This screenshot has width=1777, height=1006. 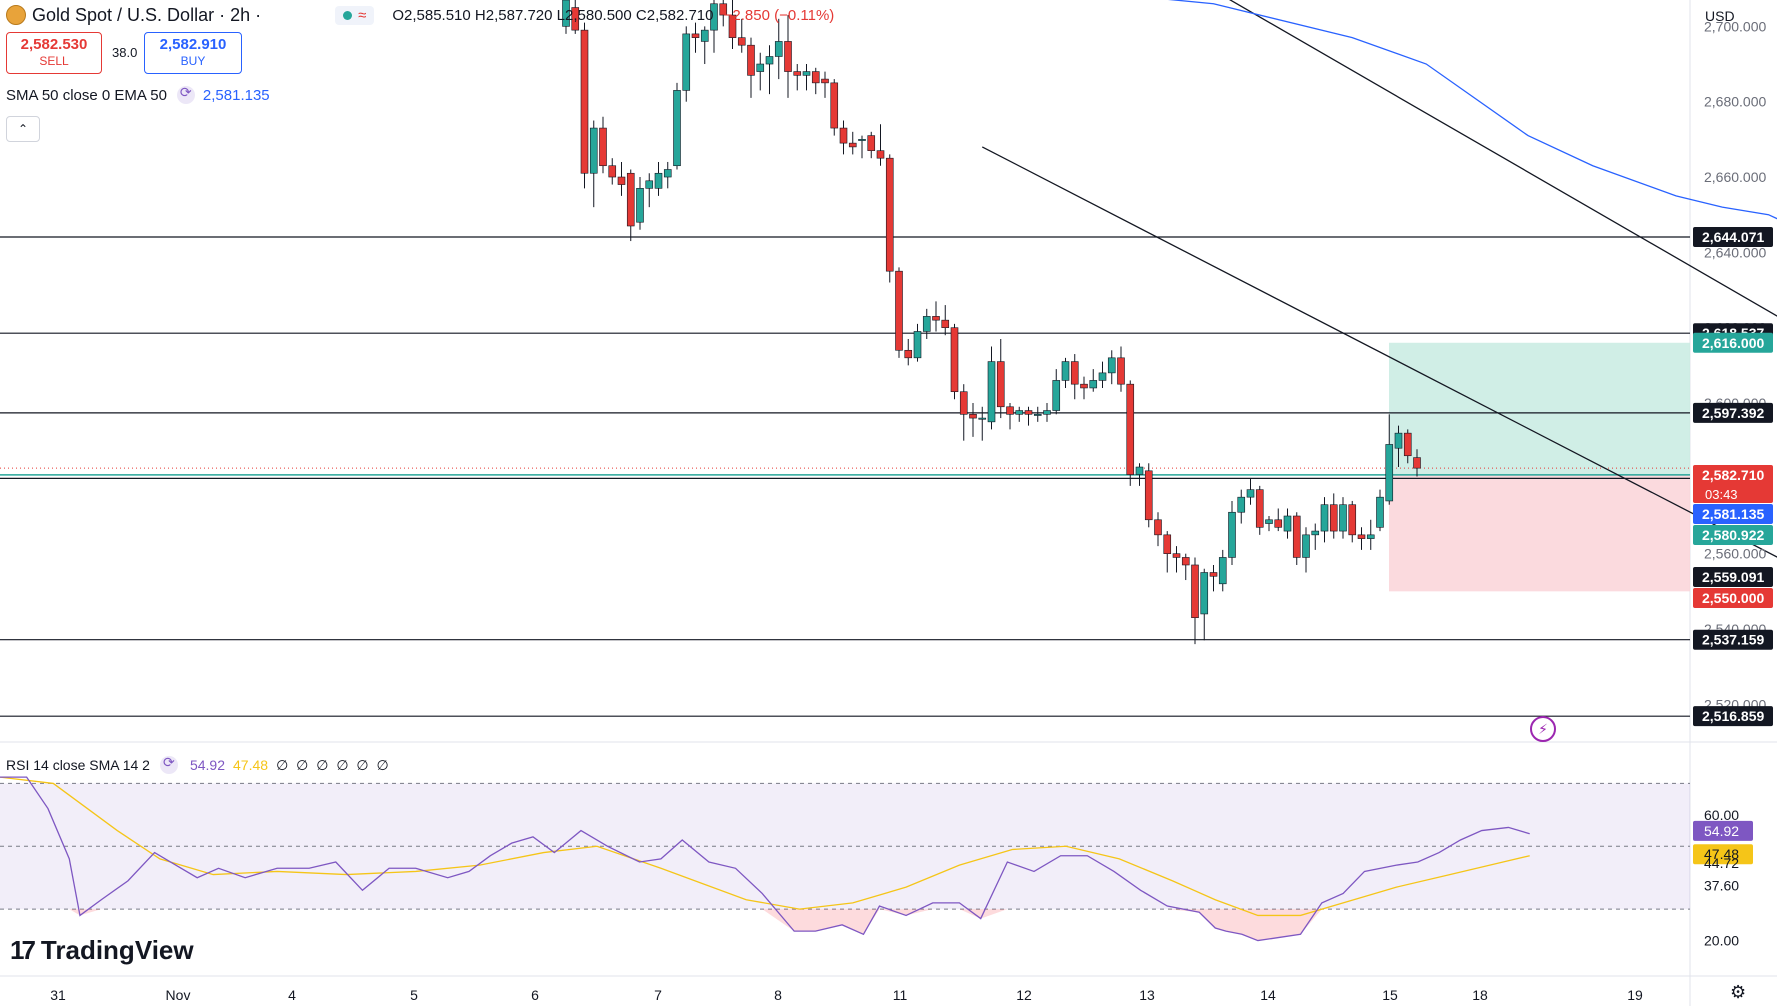 I want to click on settings-gear-icon: ⚙, so click(x=1738, y=992).